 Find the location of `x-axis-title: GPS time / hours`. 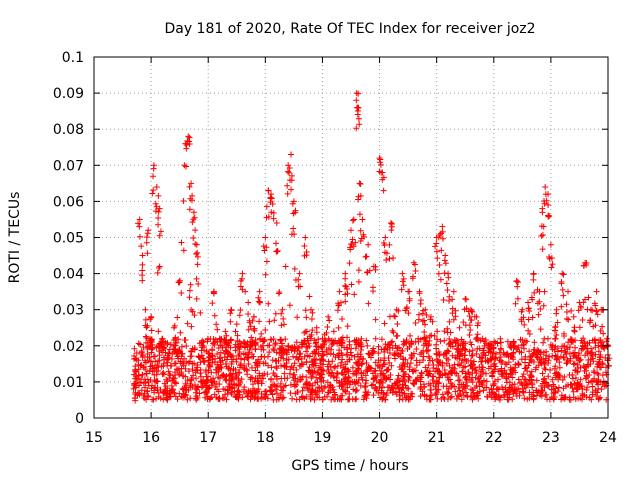

x-axis-title: GPS time / hours is located at coordinates (349, 466).